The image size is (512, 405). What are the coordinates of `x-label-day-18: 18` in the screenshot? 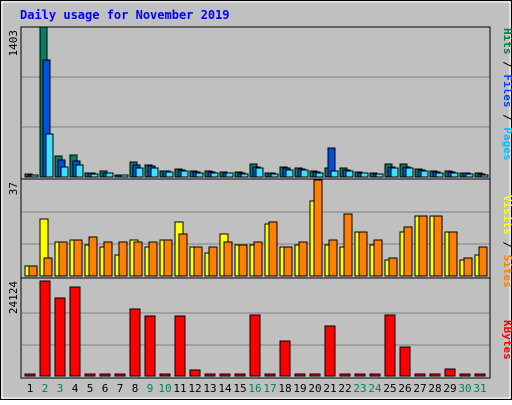 It's located at (284, 388).